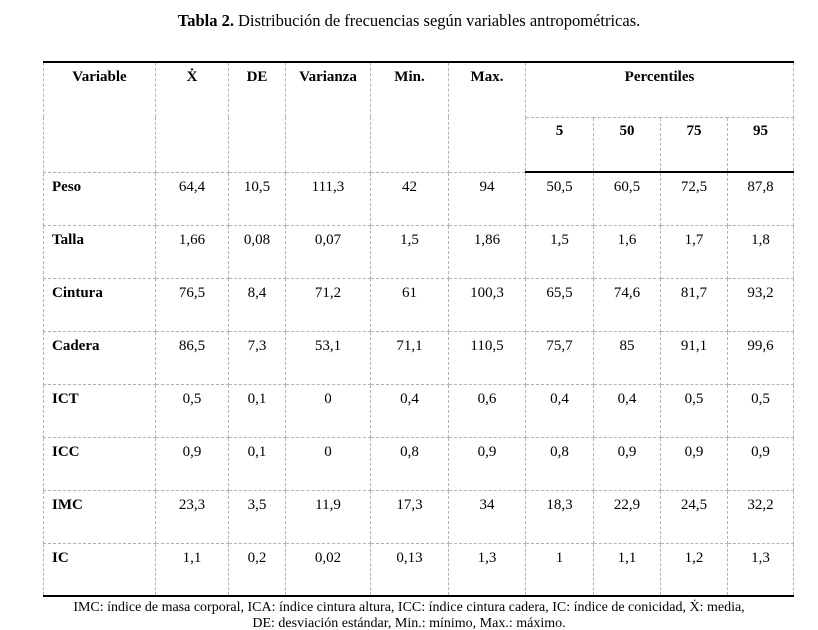  What do you see at coordinates (559, 304) in the screenshot?
I see `table-cell: 65,5` at bounding box center [559, 304].